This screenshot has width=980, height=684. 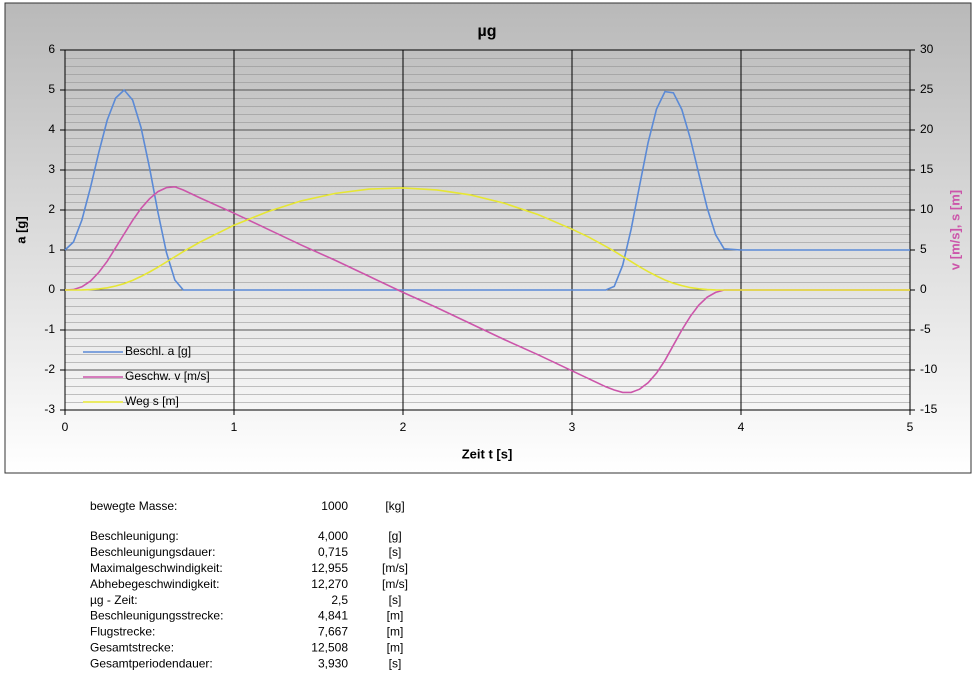 I want to click on y-tick-label: -2, so click(x=49, y=369).